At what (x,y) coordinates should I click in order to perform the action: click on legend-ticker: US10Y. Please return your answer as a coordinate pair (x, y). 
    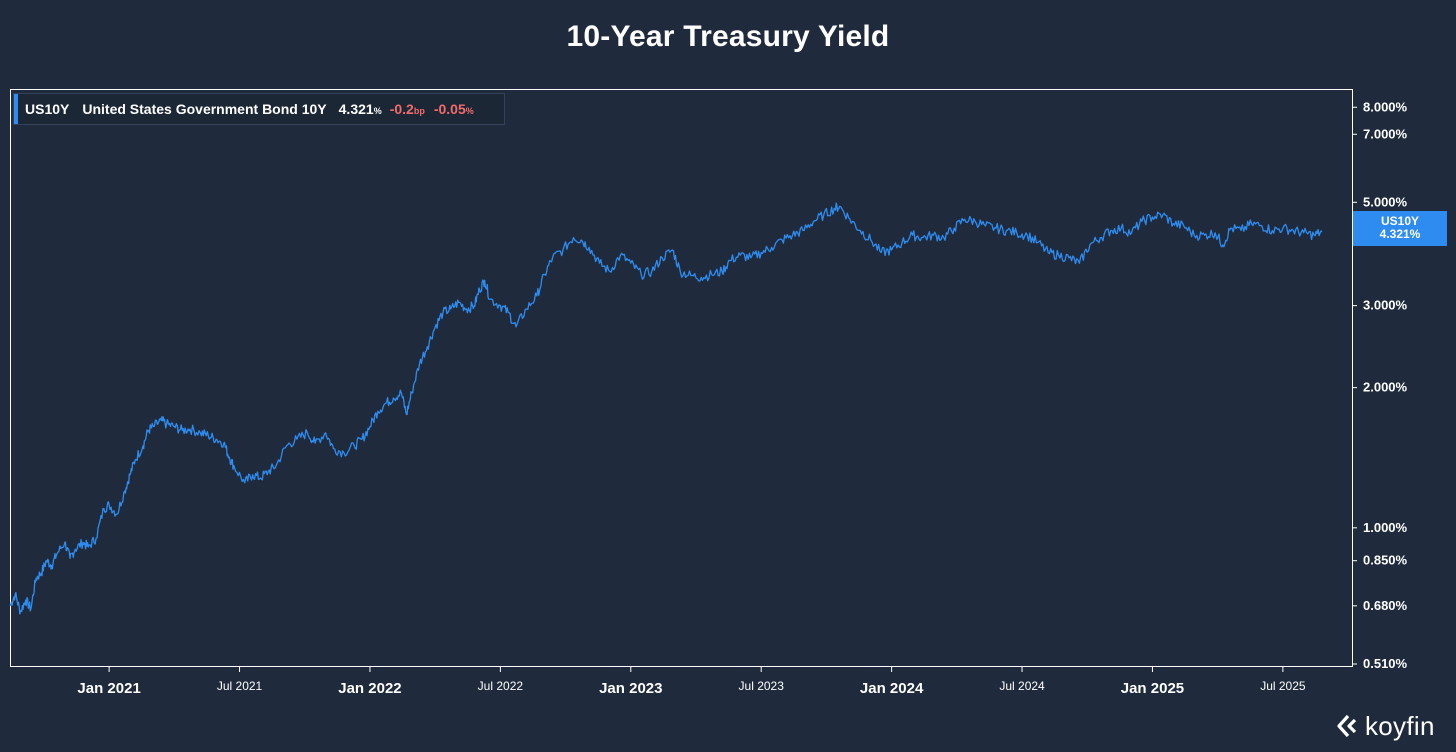
    Looking at the image, I should click on (47, 109).